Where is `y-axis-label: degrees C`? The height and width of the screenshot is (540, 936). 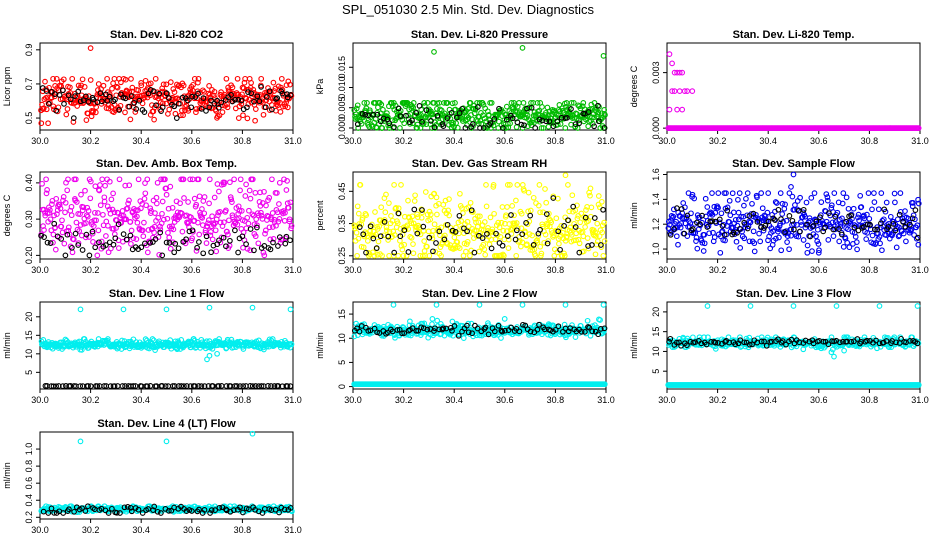
y-axis-label: degrees C is located at coordinates (634, 86).